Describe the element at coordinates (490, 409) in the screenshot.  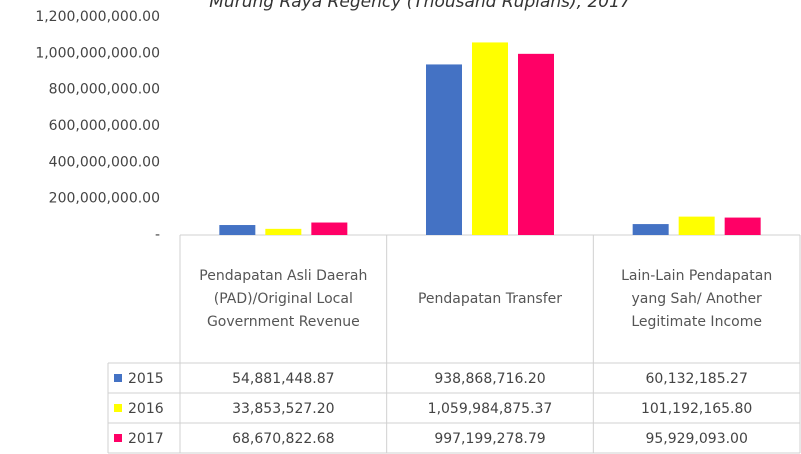
I see `value-label: 1,059,984,875.37` at that location.